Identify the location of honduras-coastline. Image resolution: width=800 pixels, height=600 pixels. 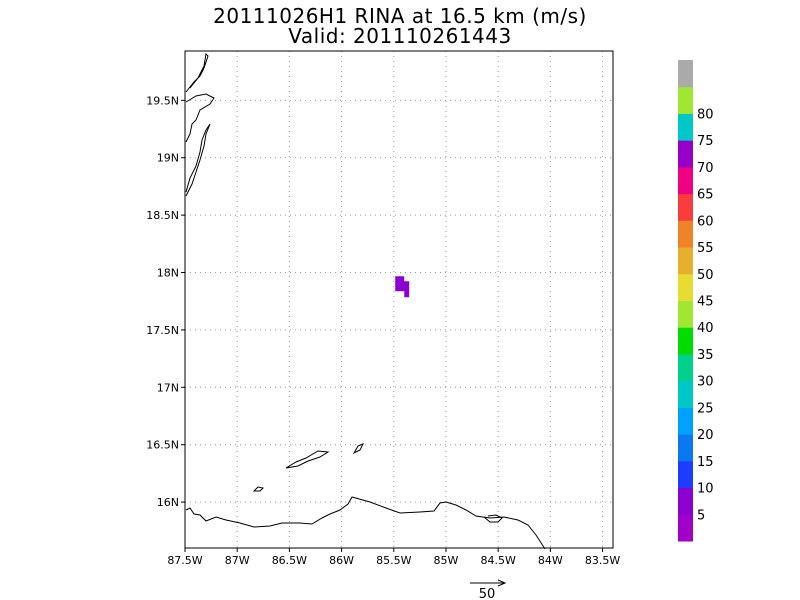
(365, 523).